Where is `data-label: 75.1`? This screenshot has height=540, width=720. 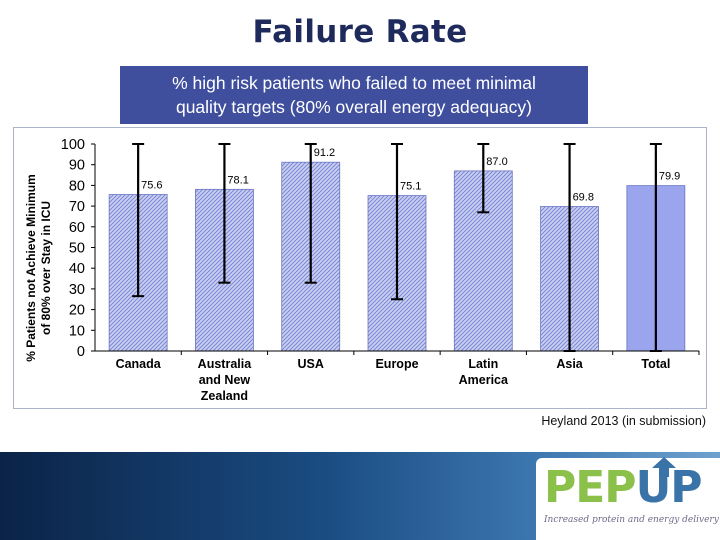
data-label: 75.1 is located at coordinates (410, 187).